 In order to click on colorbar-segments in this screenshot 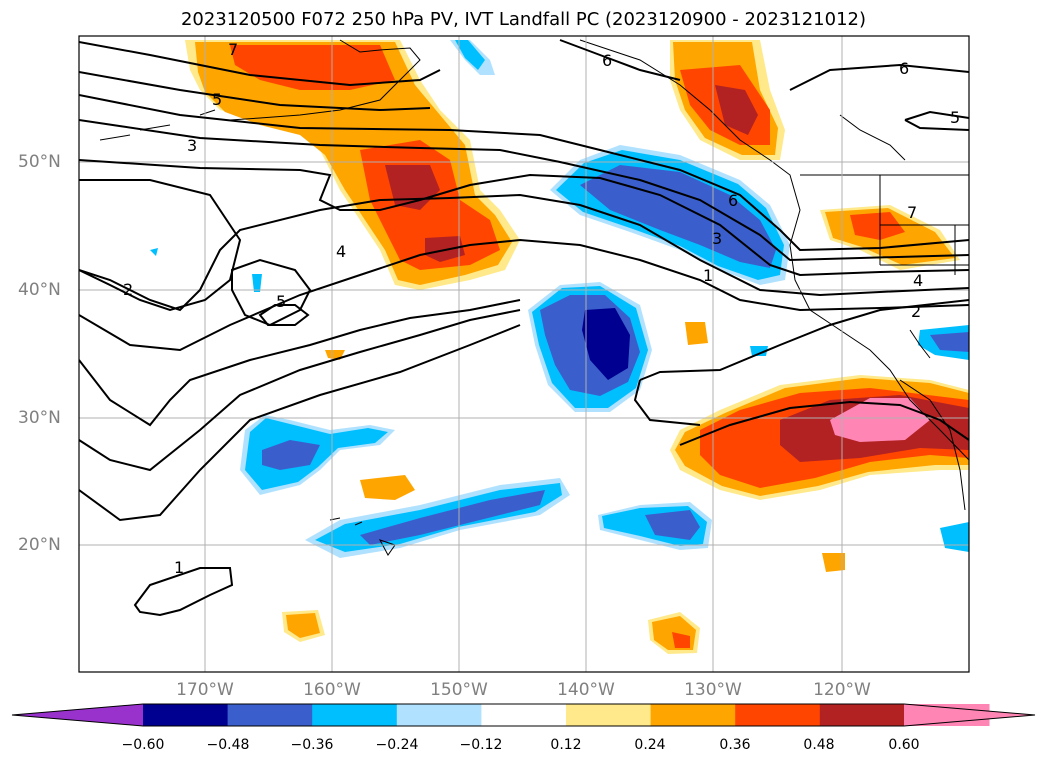, I will do `click(523, 715)`.